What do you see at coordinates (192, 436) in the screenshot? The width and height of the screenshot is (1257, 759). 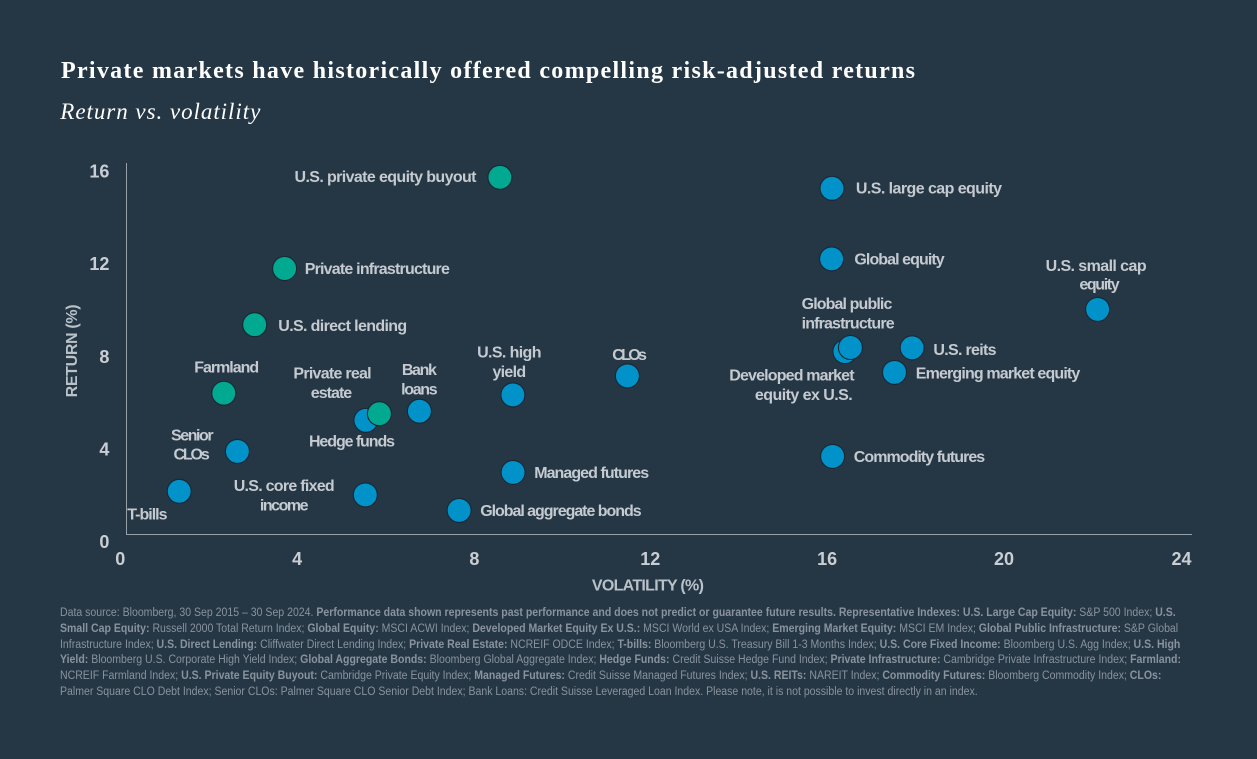 I see `svg-text: Senior` at bounding box center [192, 436].